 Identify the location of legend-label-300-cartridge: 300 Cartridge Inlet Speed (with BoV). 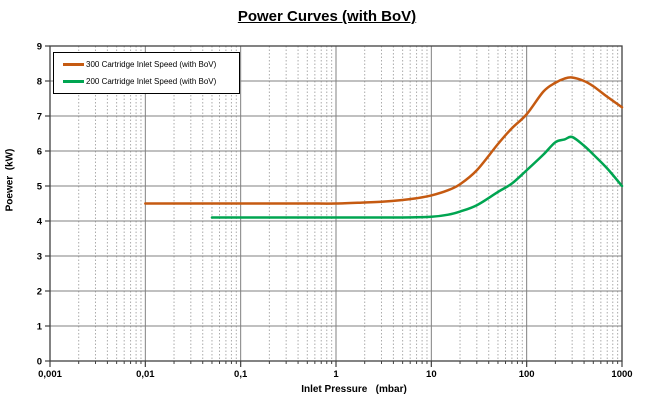
(151, 64).